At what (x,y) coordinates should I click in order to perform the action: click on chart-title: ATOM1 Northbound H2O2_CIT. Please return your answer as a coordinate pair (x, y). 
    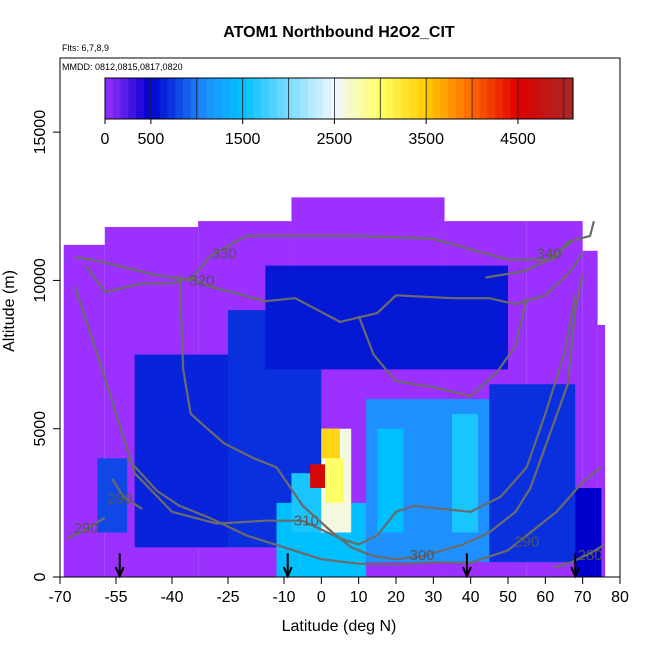
    Looking at the image, I should click on (339, 32).